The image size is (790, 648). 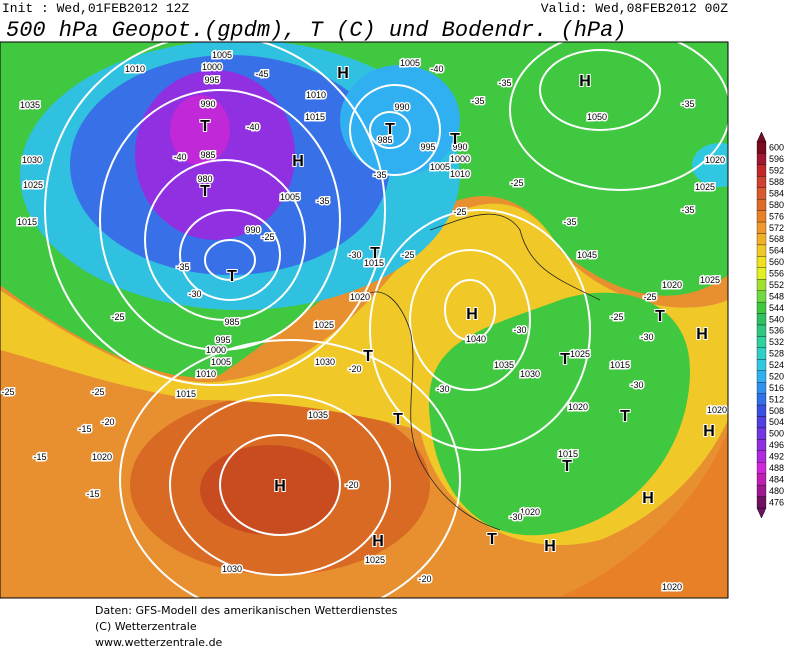 I want to click on scale-label: 536, so click(x=776, y=331).